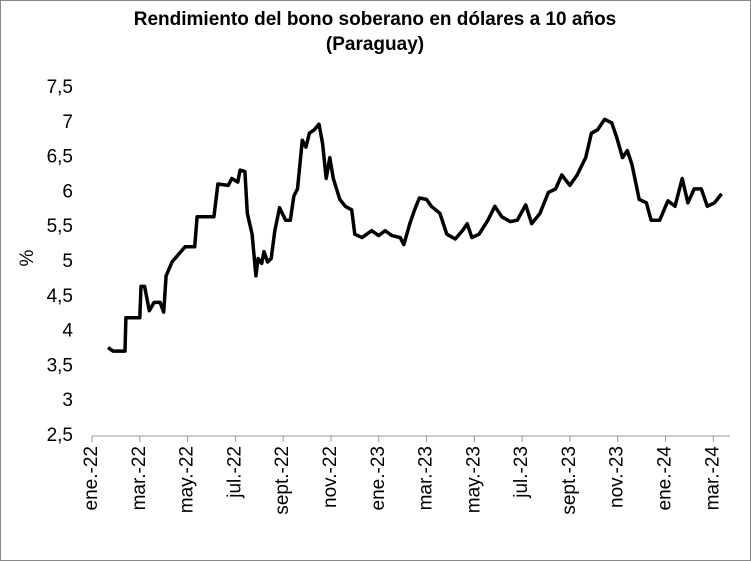  Describe the element at coordinates (60, 365) in the screenshot. I see `y-tick-label: 3,5` at that location.